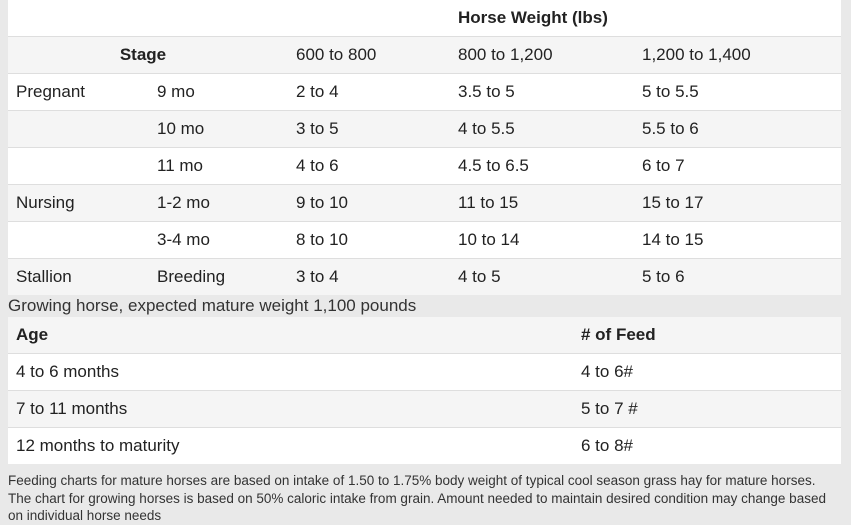  What do you see at coordinates (98, 445) in the screenshot?
I see `table-cell: 12 months to maturity` at bounding box center [98, 445].